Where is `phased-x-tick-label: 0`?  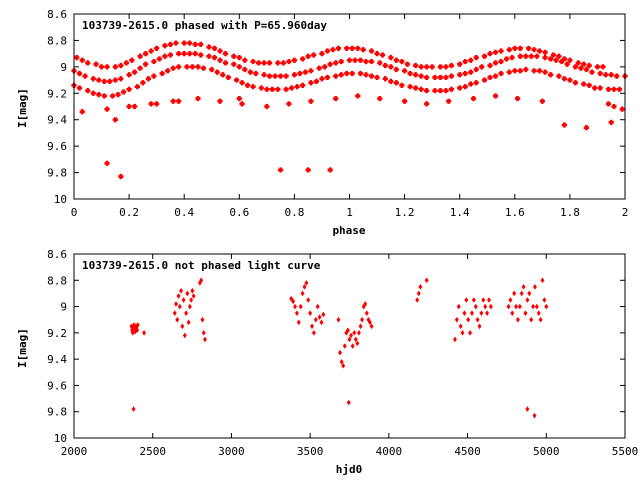 phased-x-tick-label: 0 is located at coordinates (74, 212).